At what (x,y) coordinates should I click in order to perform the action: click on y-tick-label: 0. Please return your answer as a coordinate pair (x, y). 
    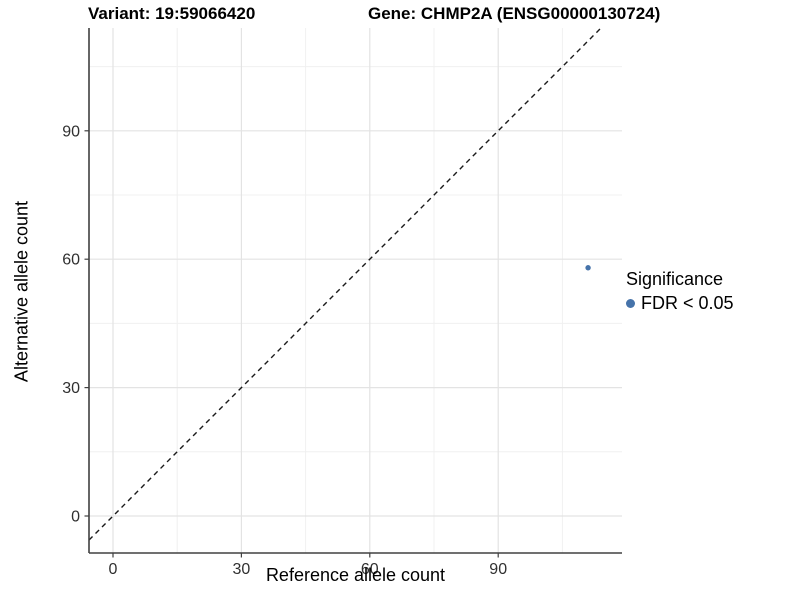
    Looking at the image, I should click on (75, 517).